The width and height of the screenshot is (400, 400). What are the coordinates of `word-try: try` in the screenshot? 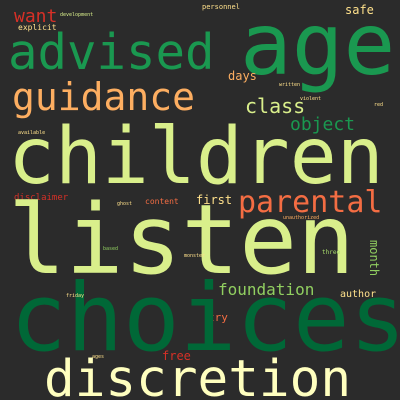 It's located at (218, 317).